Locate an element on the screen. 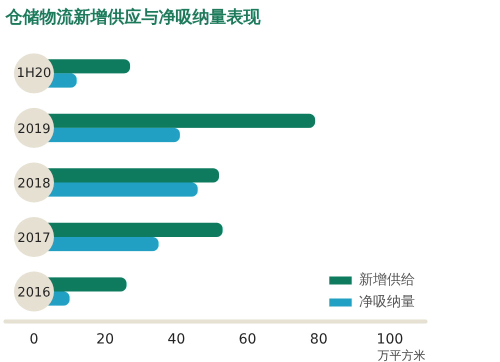 This screenshot has height=362, width=500. x-tick-label: 60 is located at coordinates (247, 340).